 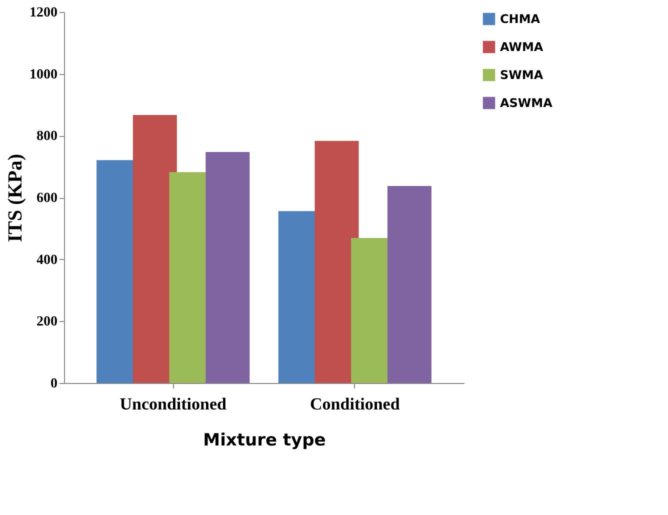 What do you see at coordinates (44, 74) in the screenshot?
I see `y-tick-label: 1000` at bounding box center [44, 74].